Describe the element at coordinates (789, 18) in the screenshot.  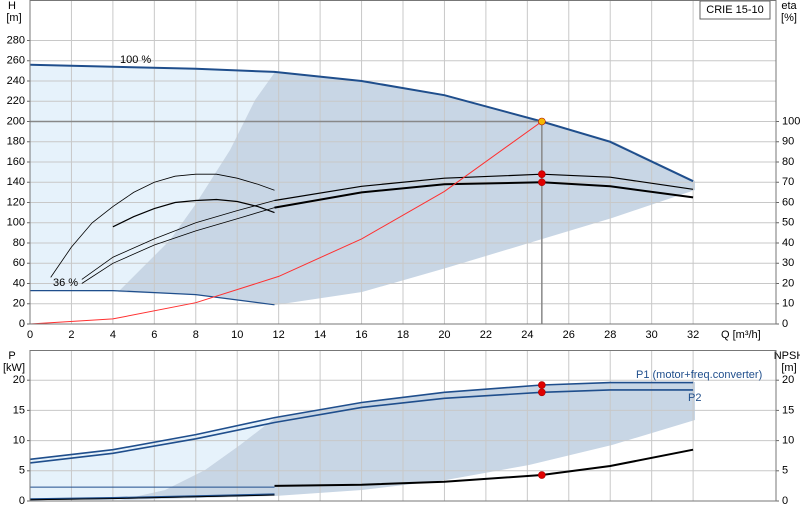
I see `y2-axis-unit: [%]` at that location.